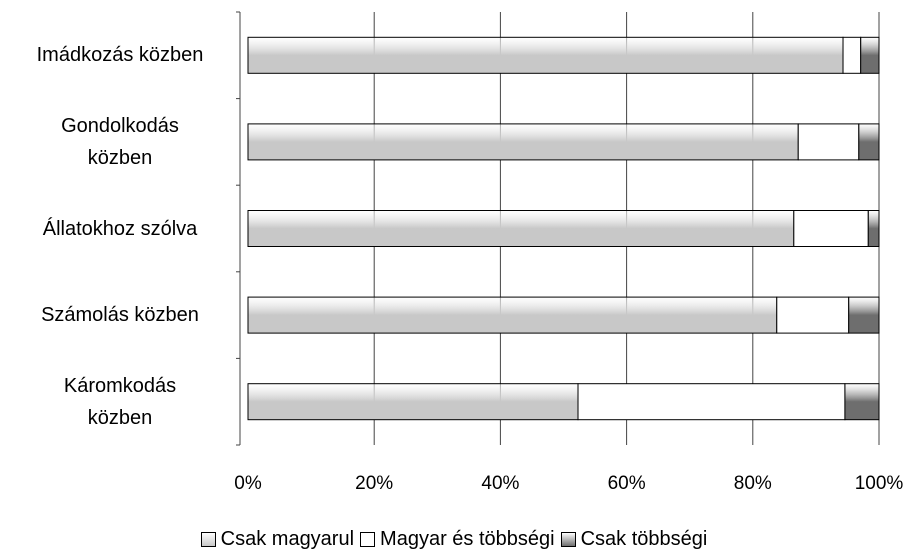  What do you see at coordinates (467, 539) in the screenshot?
I see `legend-label: Magyar és többségi` at bounding box center [467, 539].